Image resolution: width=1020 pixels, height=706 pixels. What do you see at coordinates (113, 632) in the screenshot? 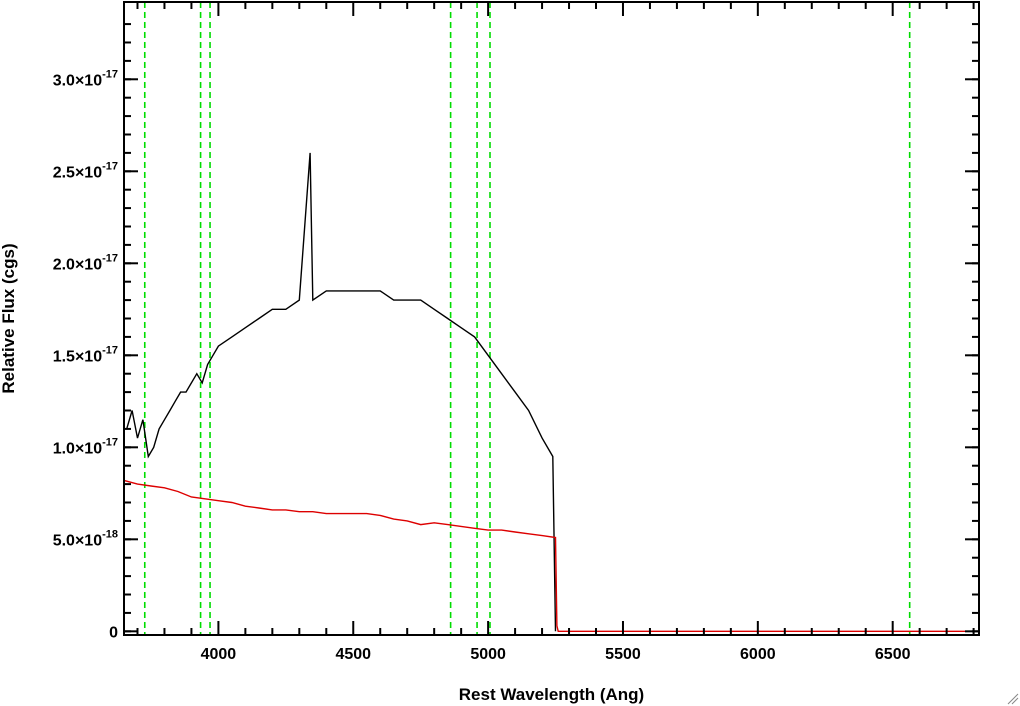
I see `y-tick-label: 0` at bounding box center [113, 632].